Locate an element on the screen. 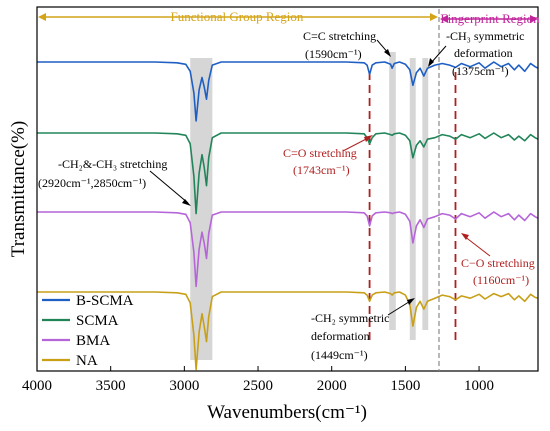  x-axis-title: Wavenumbers(cm⁻¹) is located at coordinates (287, 412).